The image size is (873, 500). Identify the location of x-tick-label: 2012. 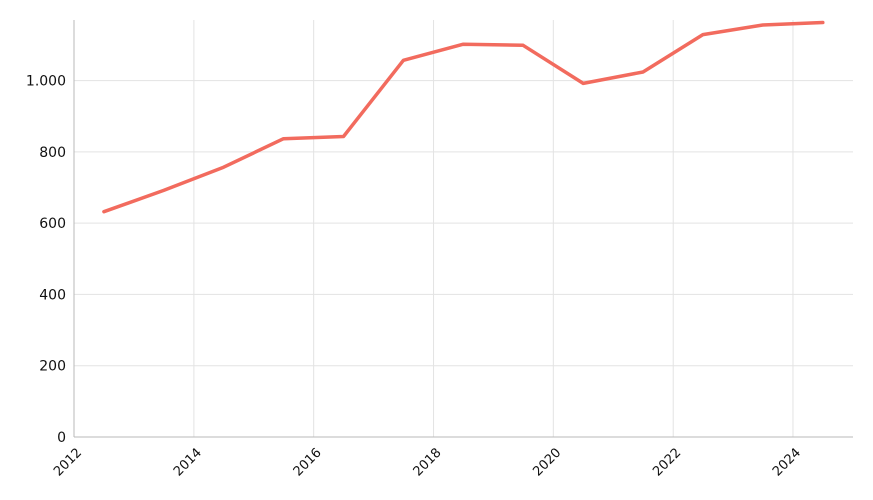
(68, 462).